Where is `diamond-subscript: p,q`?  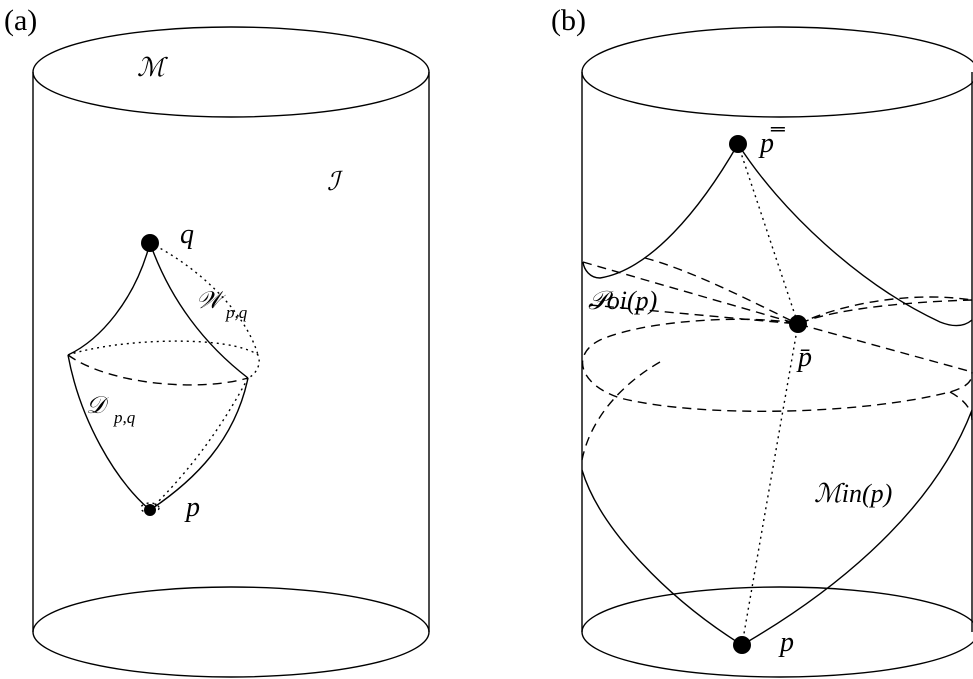 diamond-subscript: p,q is located at coordinates (124, 417).